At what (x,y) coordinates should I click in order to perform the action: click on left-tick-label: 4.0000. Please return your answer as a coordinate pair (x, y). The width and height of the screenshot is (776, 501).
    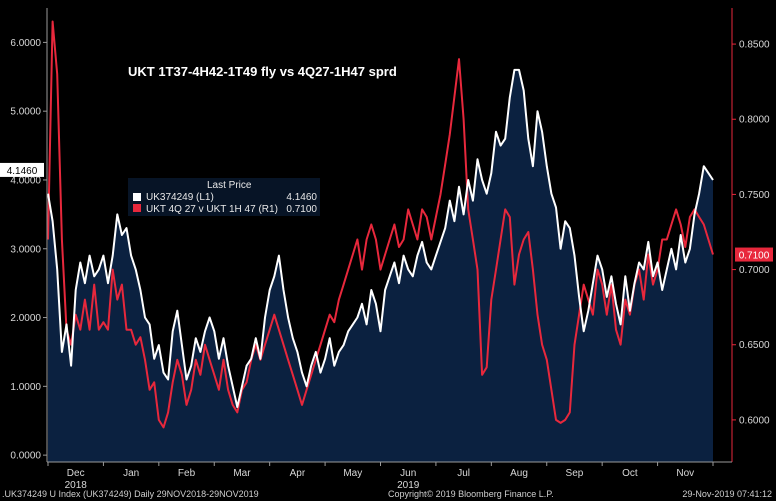
    Looking at the image, I should click on (25, 180).